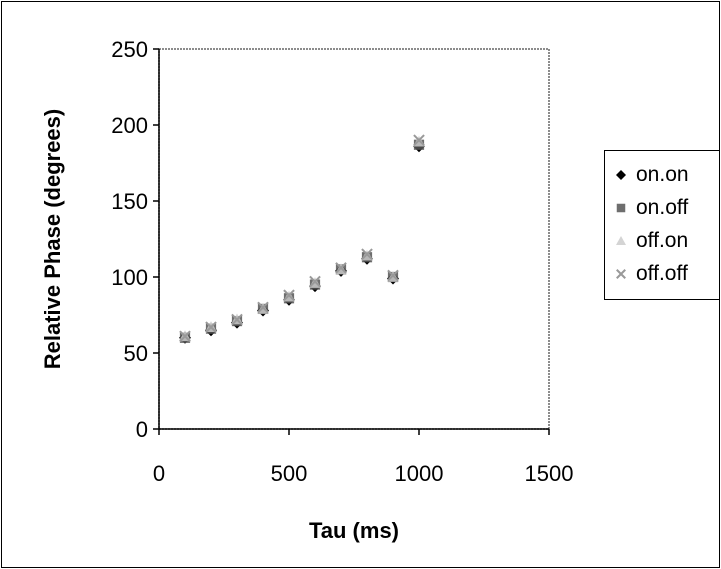  I want to click on legend-symbol-off-off, so click(621, 274).